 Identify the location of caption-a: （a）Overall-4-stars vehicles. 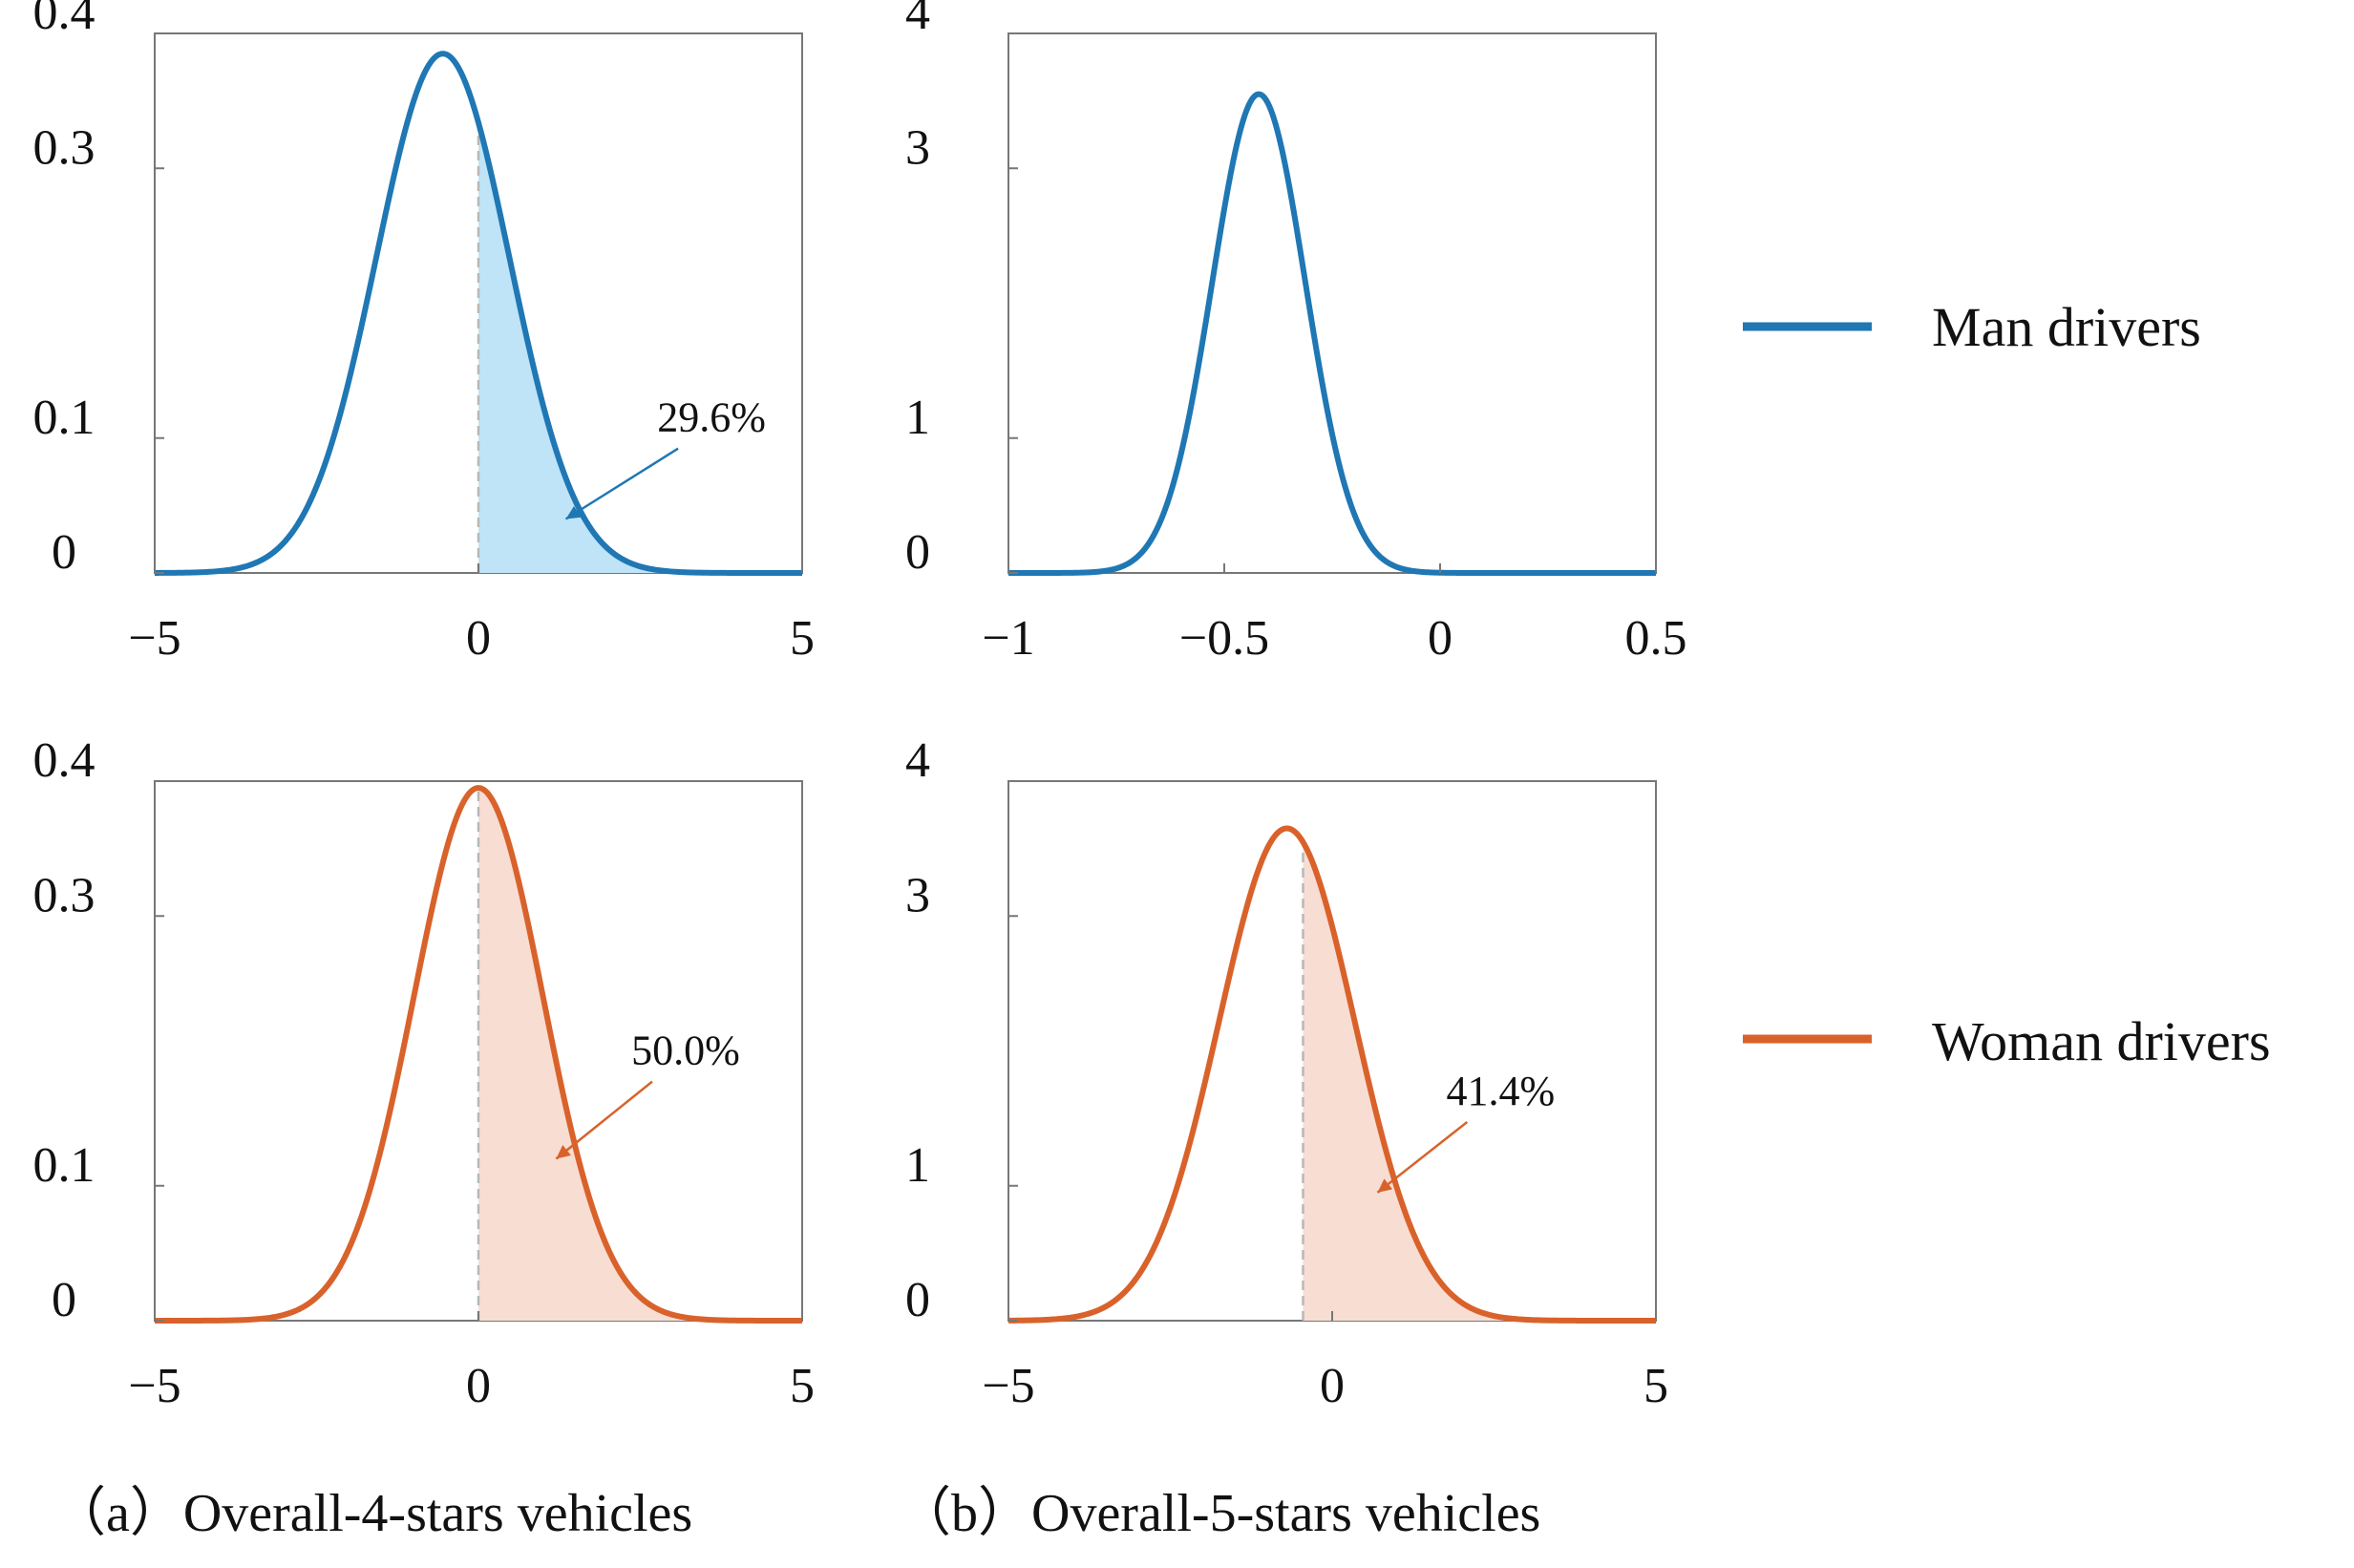
(372, 1513).